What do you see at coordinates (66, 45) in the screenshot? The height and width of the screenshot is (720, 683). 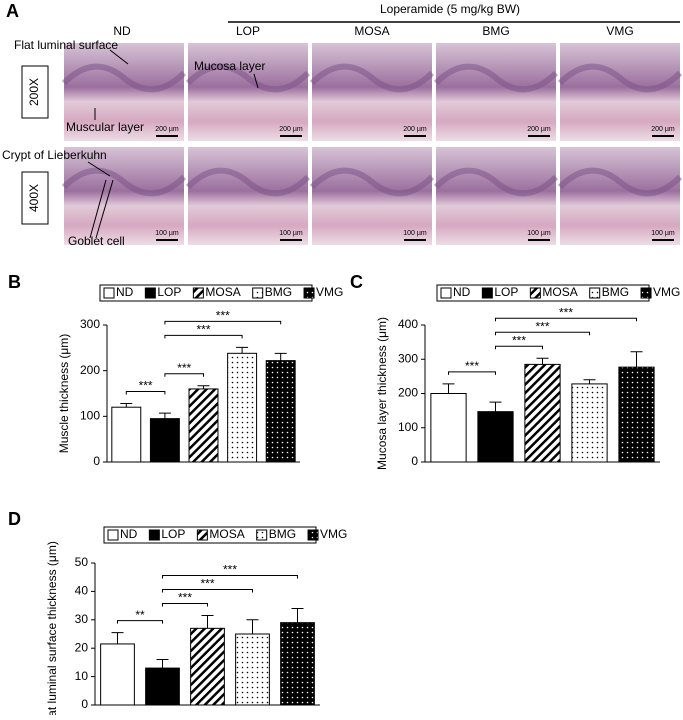 I see `annotation: Flat luminal surface` at bounding box center [66, 45].